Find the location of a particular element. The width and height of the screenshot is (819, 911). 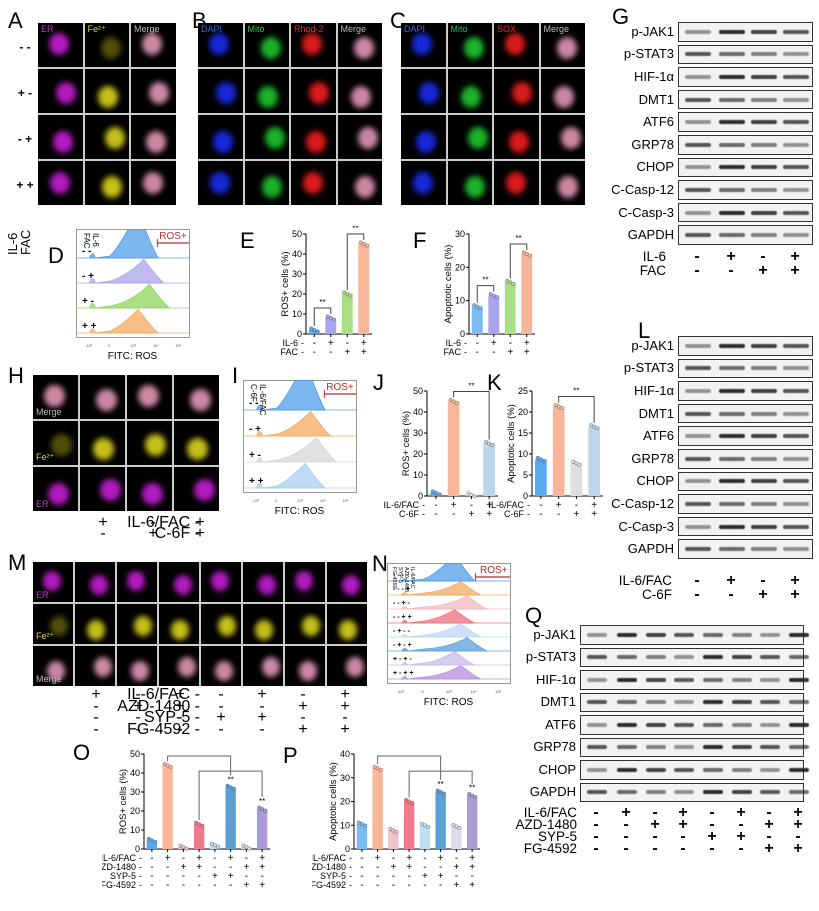

condition-label: IL-6/FAC - is located at coordinates (163, 694).